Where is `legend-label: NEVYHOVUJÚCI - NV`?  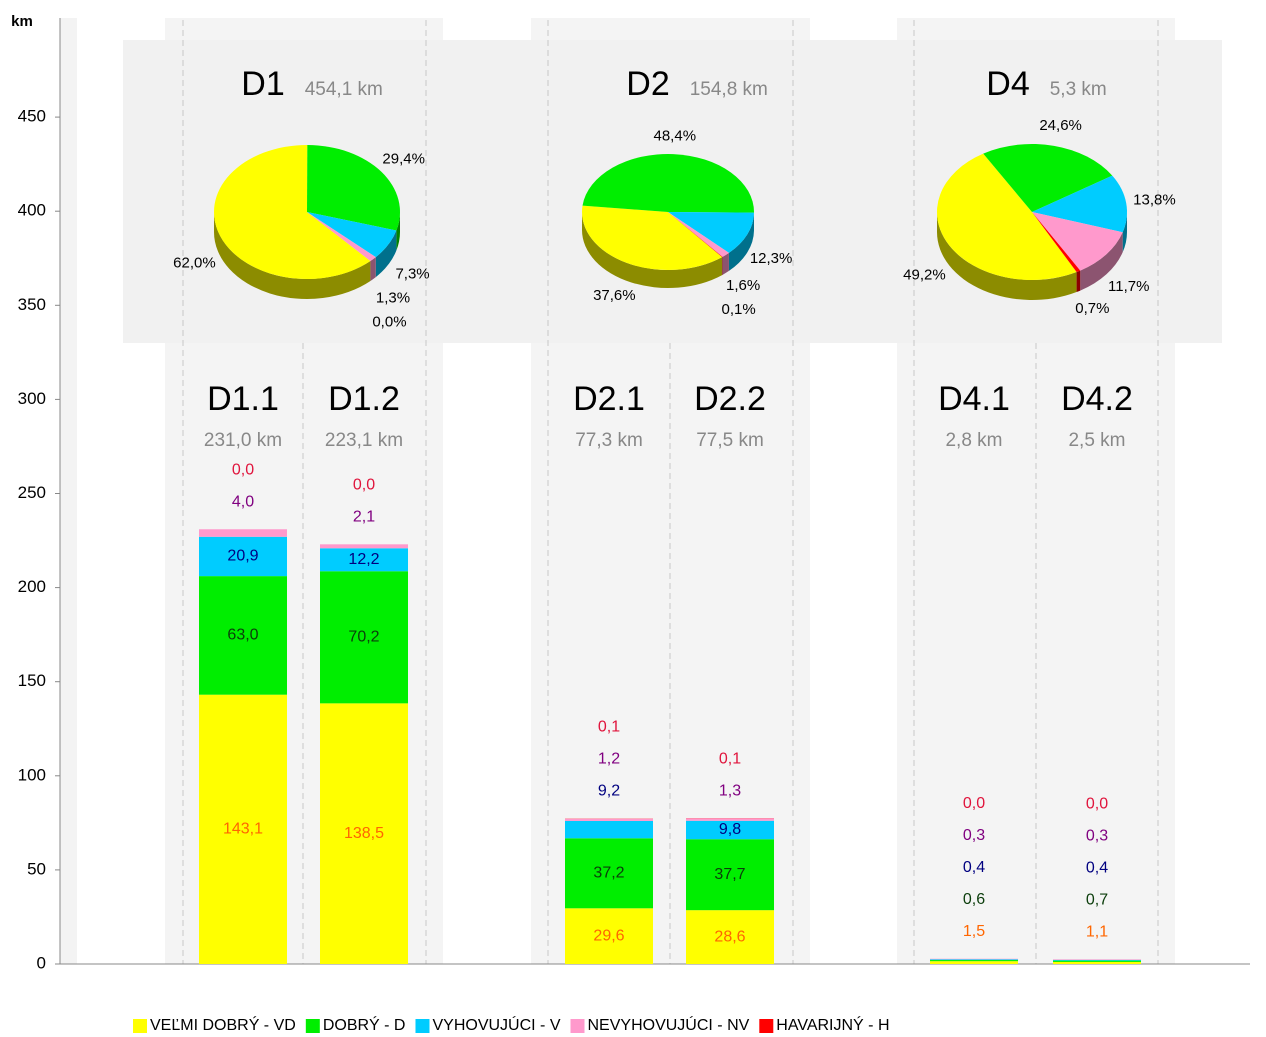 legend-label: NEVYHOVUJÚCI - NV is located at coordinates (669, 1024).